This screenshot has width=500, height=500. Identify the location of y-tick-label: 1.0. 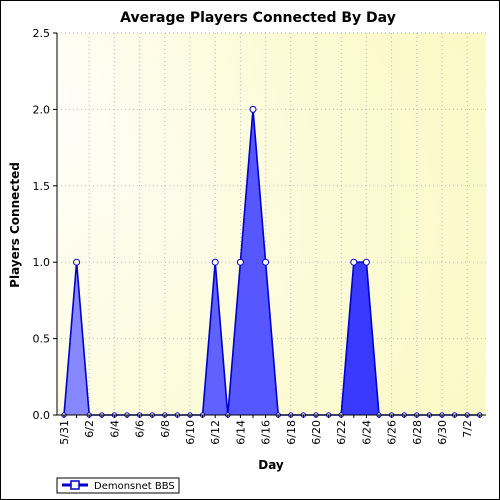
(42, 262).